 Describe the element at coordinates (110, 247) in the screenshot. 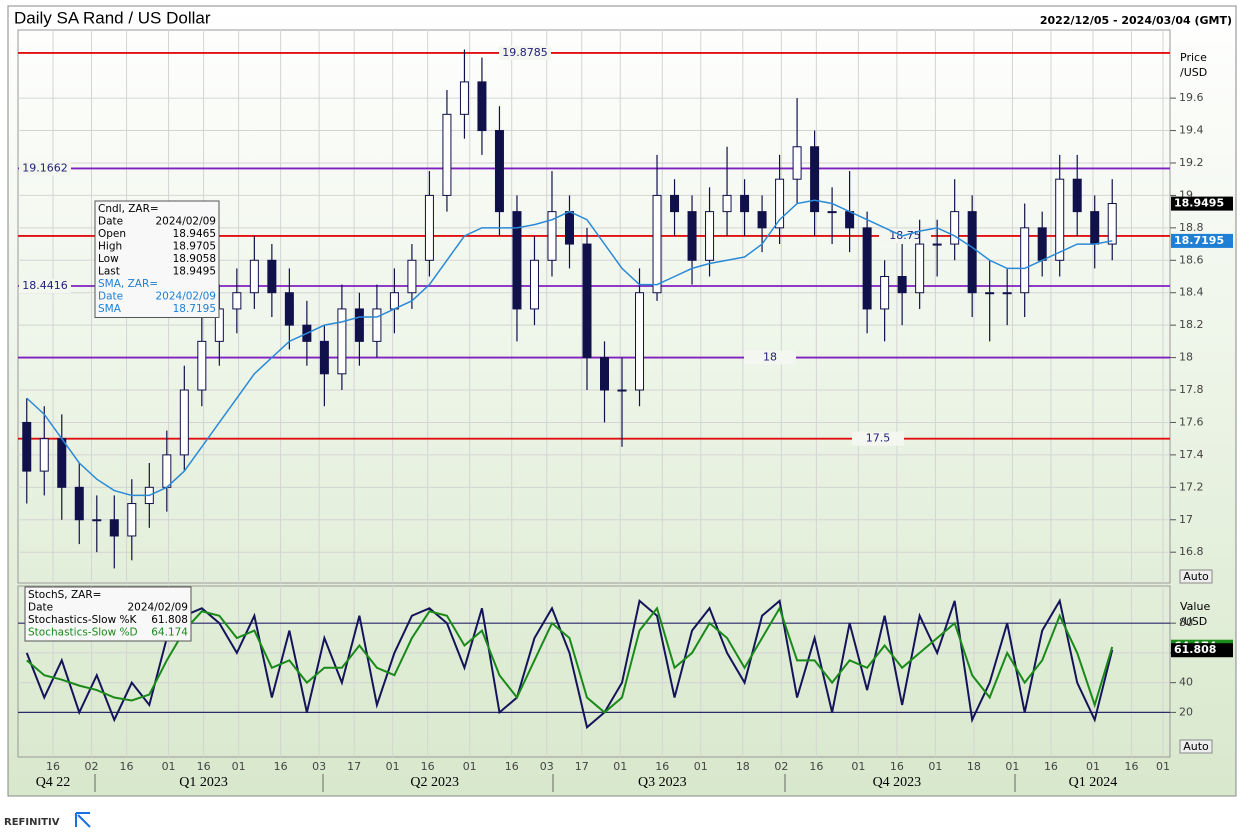

I see `info-label: High` at that location.